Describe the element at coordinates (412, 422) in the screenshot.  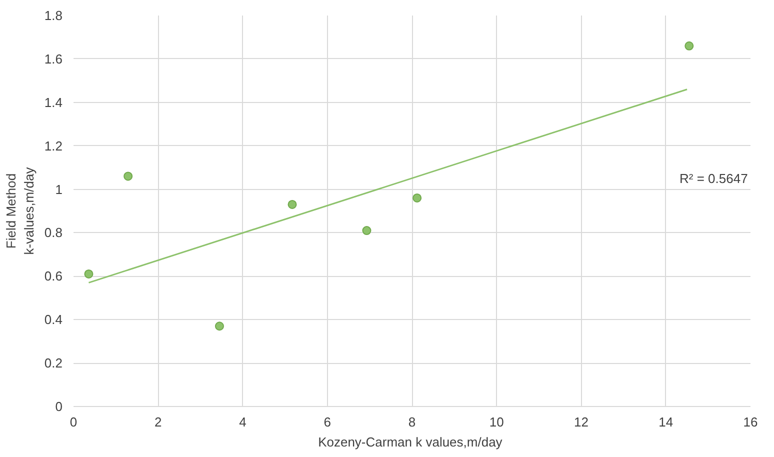
I see `x-tick-label: 8` at that location.